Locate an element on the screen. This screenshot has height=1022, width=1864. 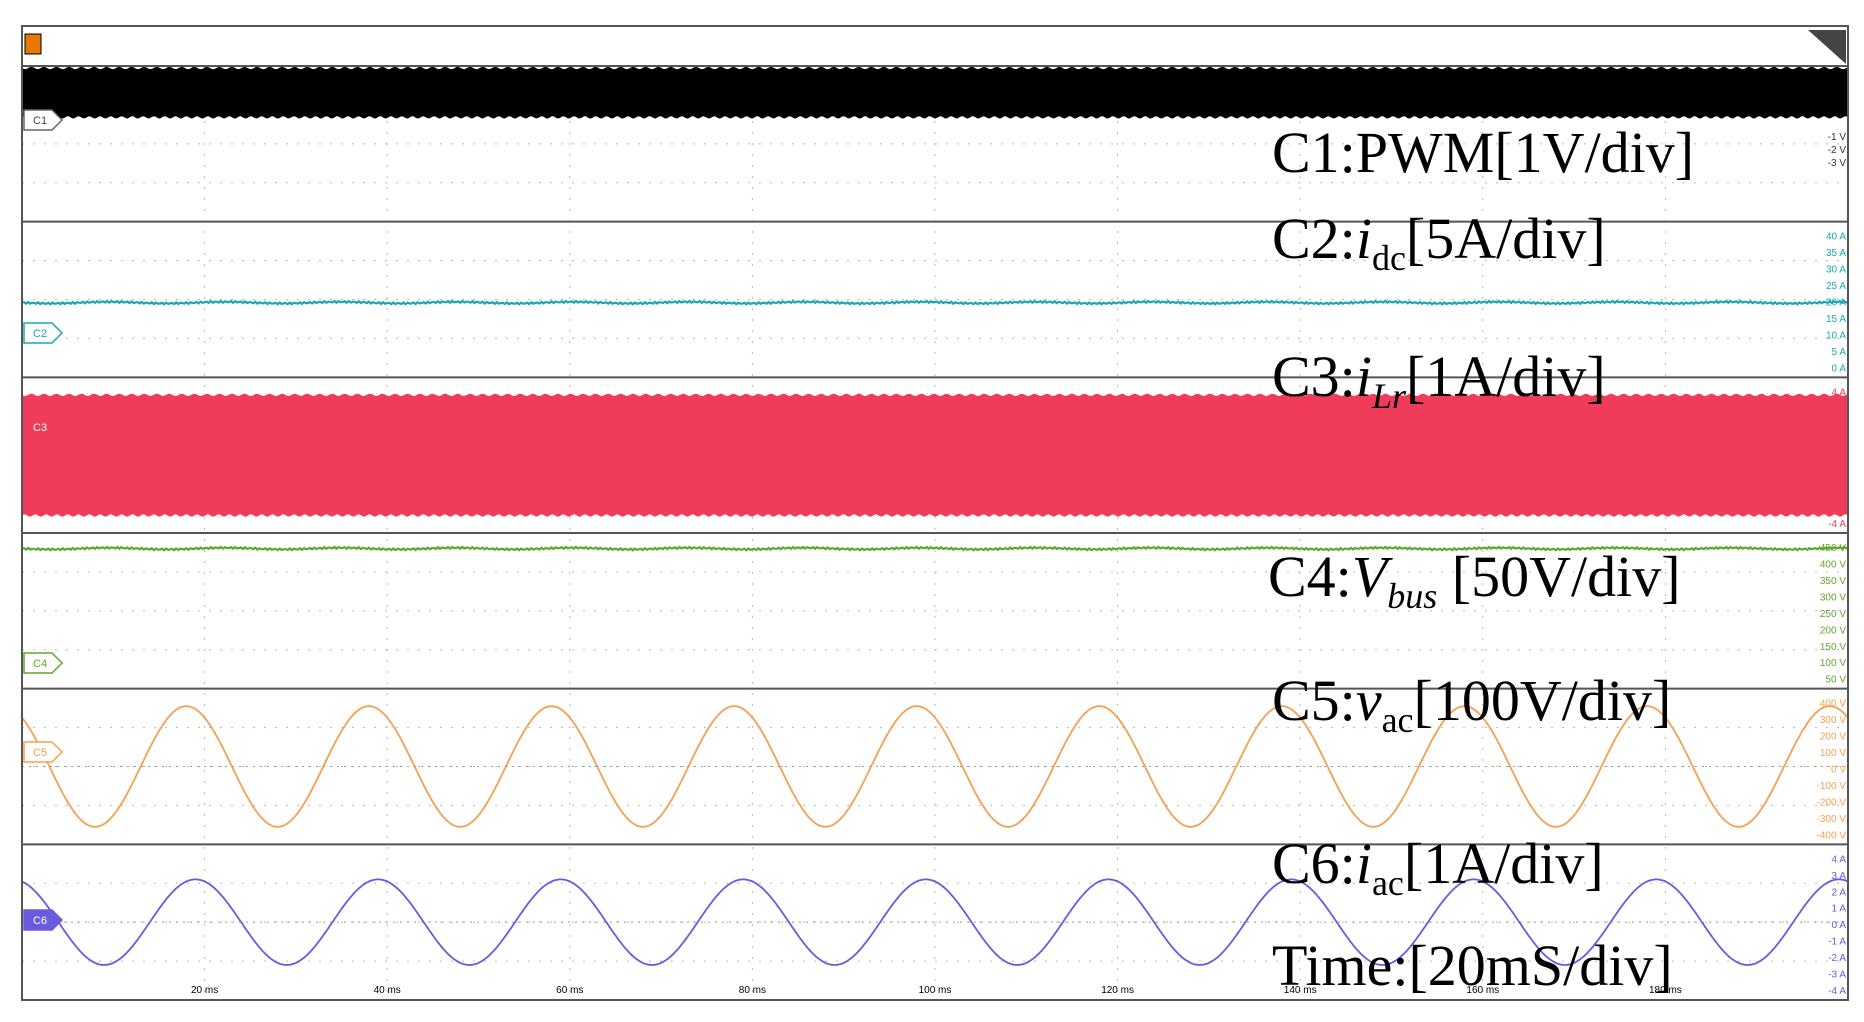
label-part: C2: is located at coordinates (1314, 238).